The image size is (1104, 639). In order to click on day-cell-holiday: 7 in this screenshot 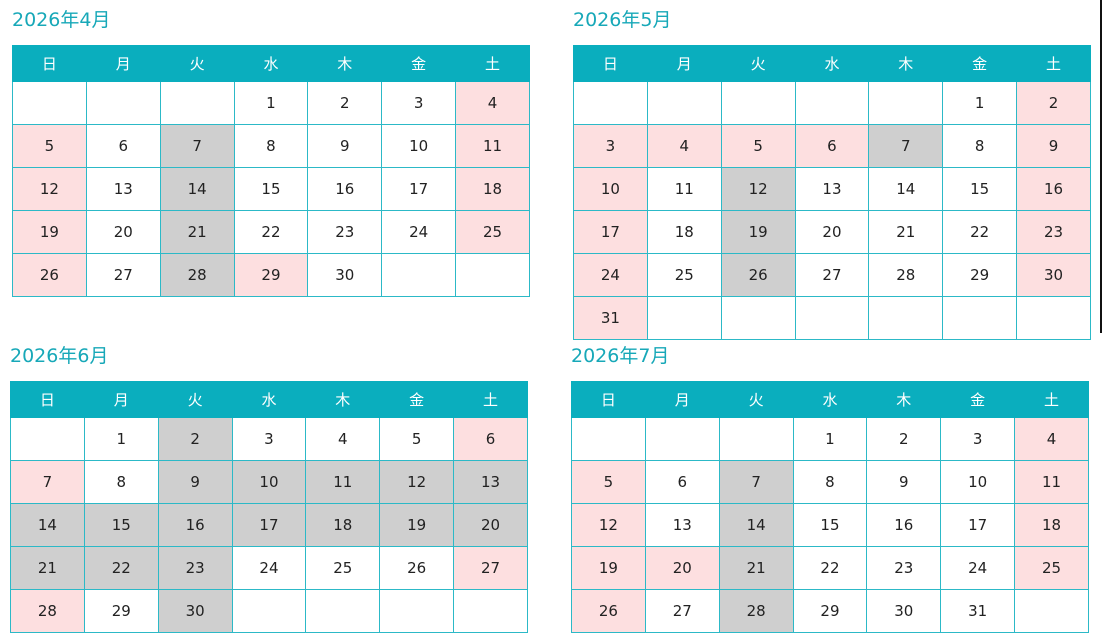, I will do `click(47, 482)`.